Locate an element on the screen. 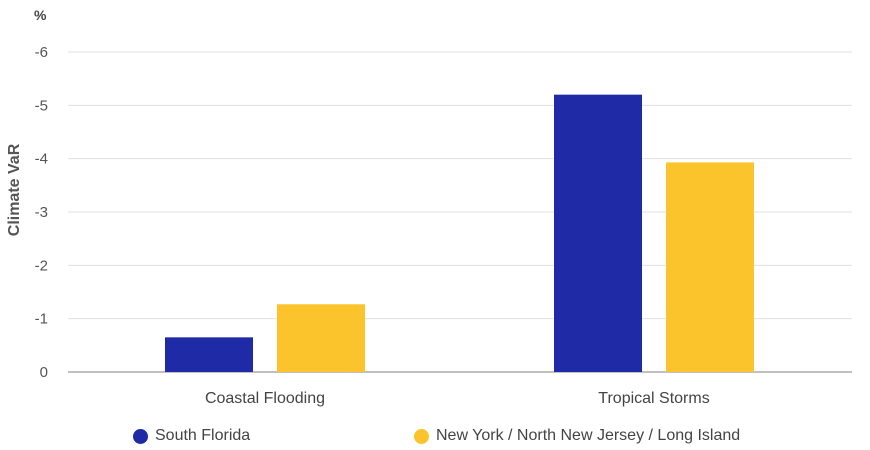  category-labels: Coastal Flooding Tropical Storms is located at coordinates (457, 398).